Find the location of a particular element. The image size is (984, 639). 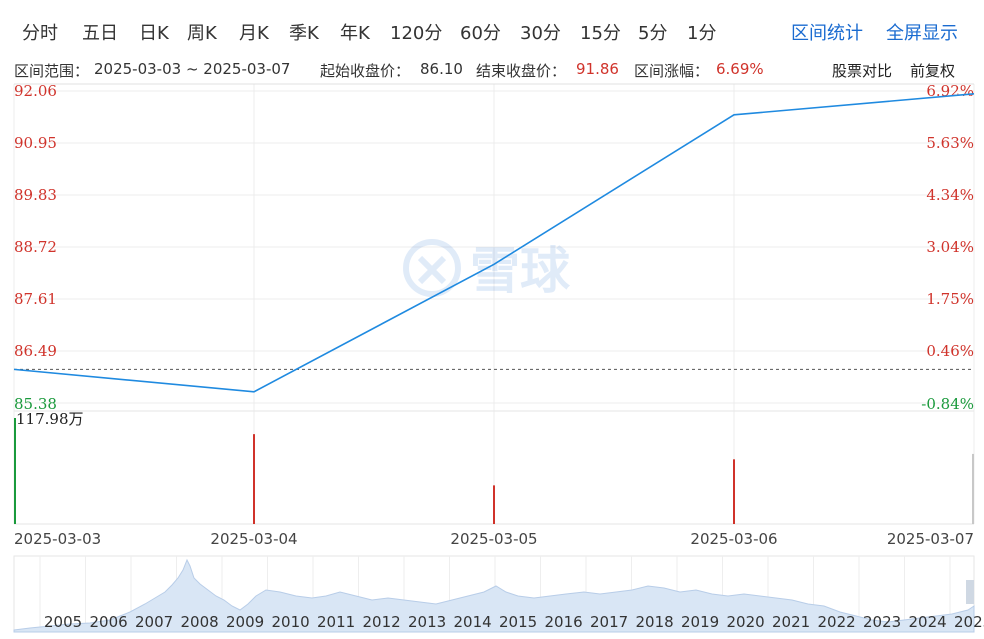

y-axis-percent-labels: 6.92%5.63%4.34%3.04%1.75%0.46%-0.84% is located at coordinates (947, 247).